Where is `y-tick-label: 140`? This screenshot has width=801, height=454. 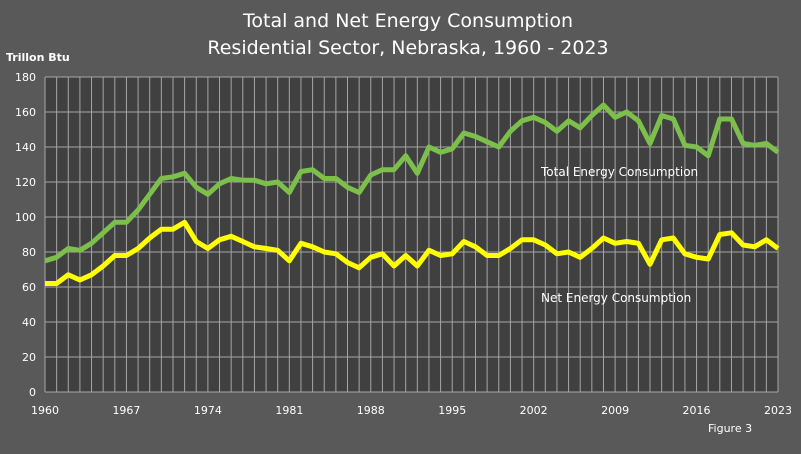
y-tick-label: 140 is located at coordinates (25, 147).